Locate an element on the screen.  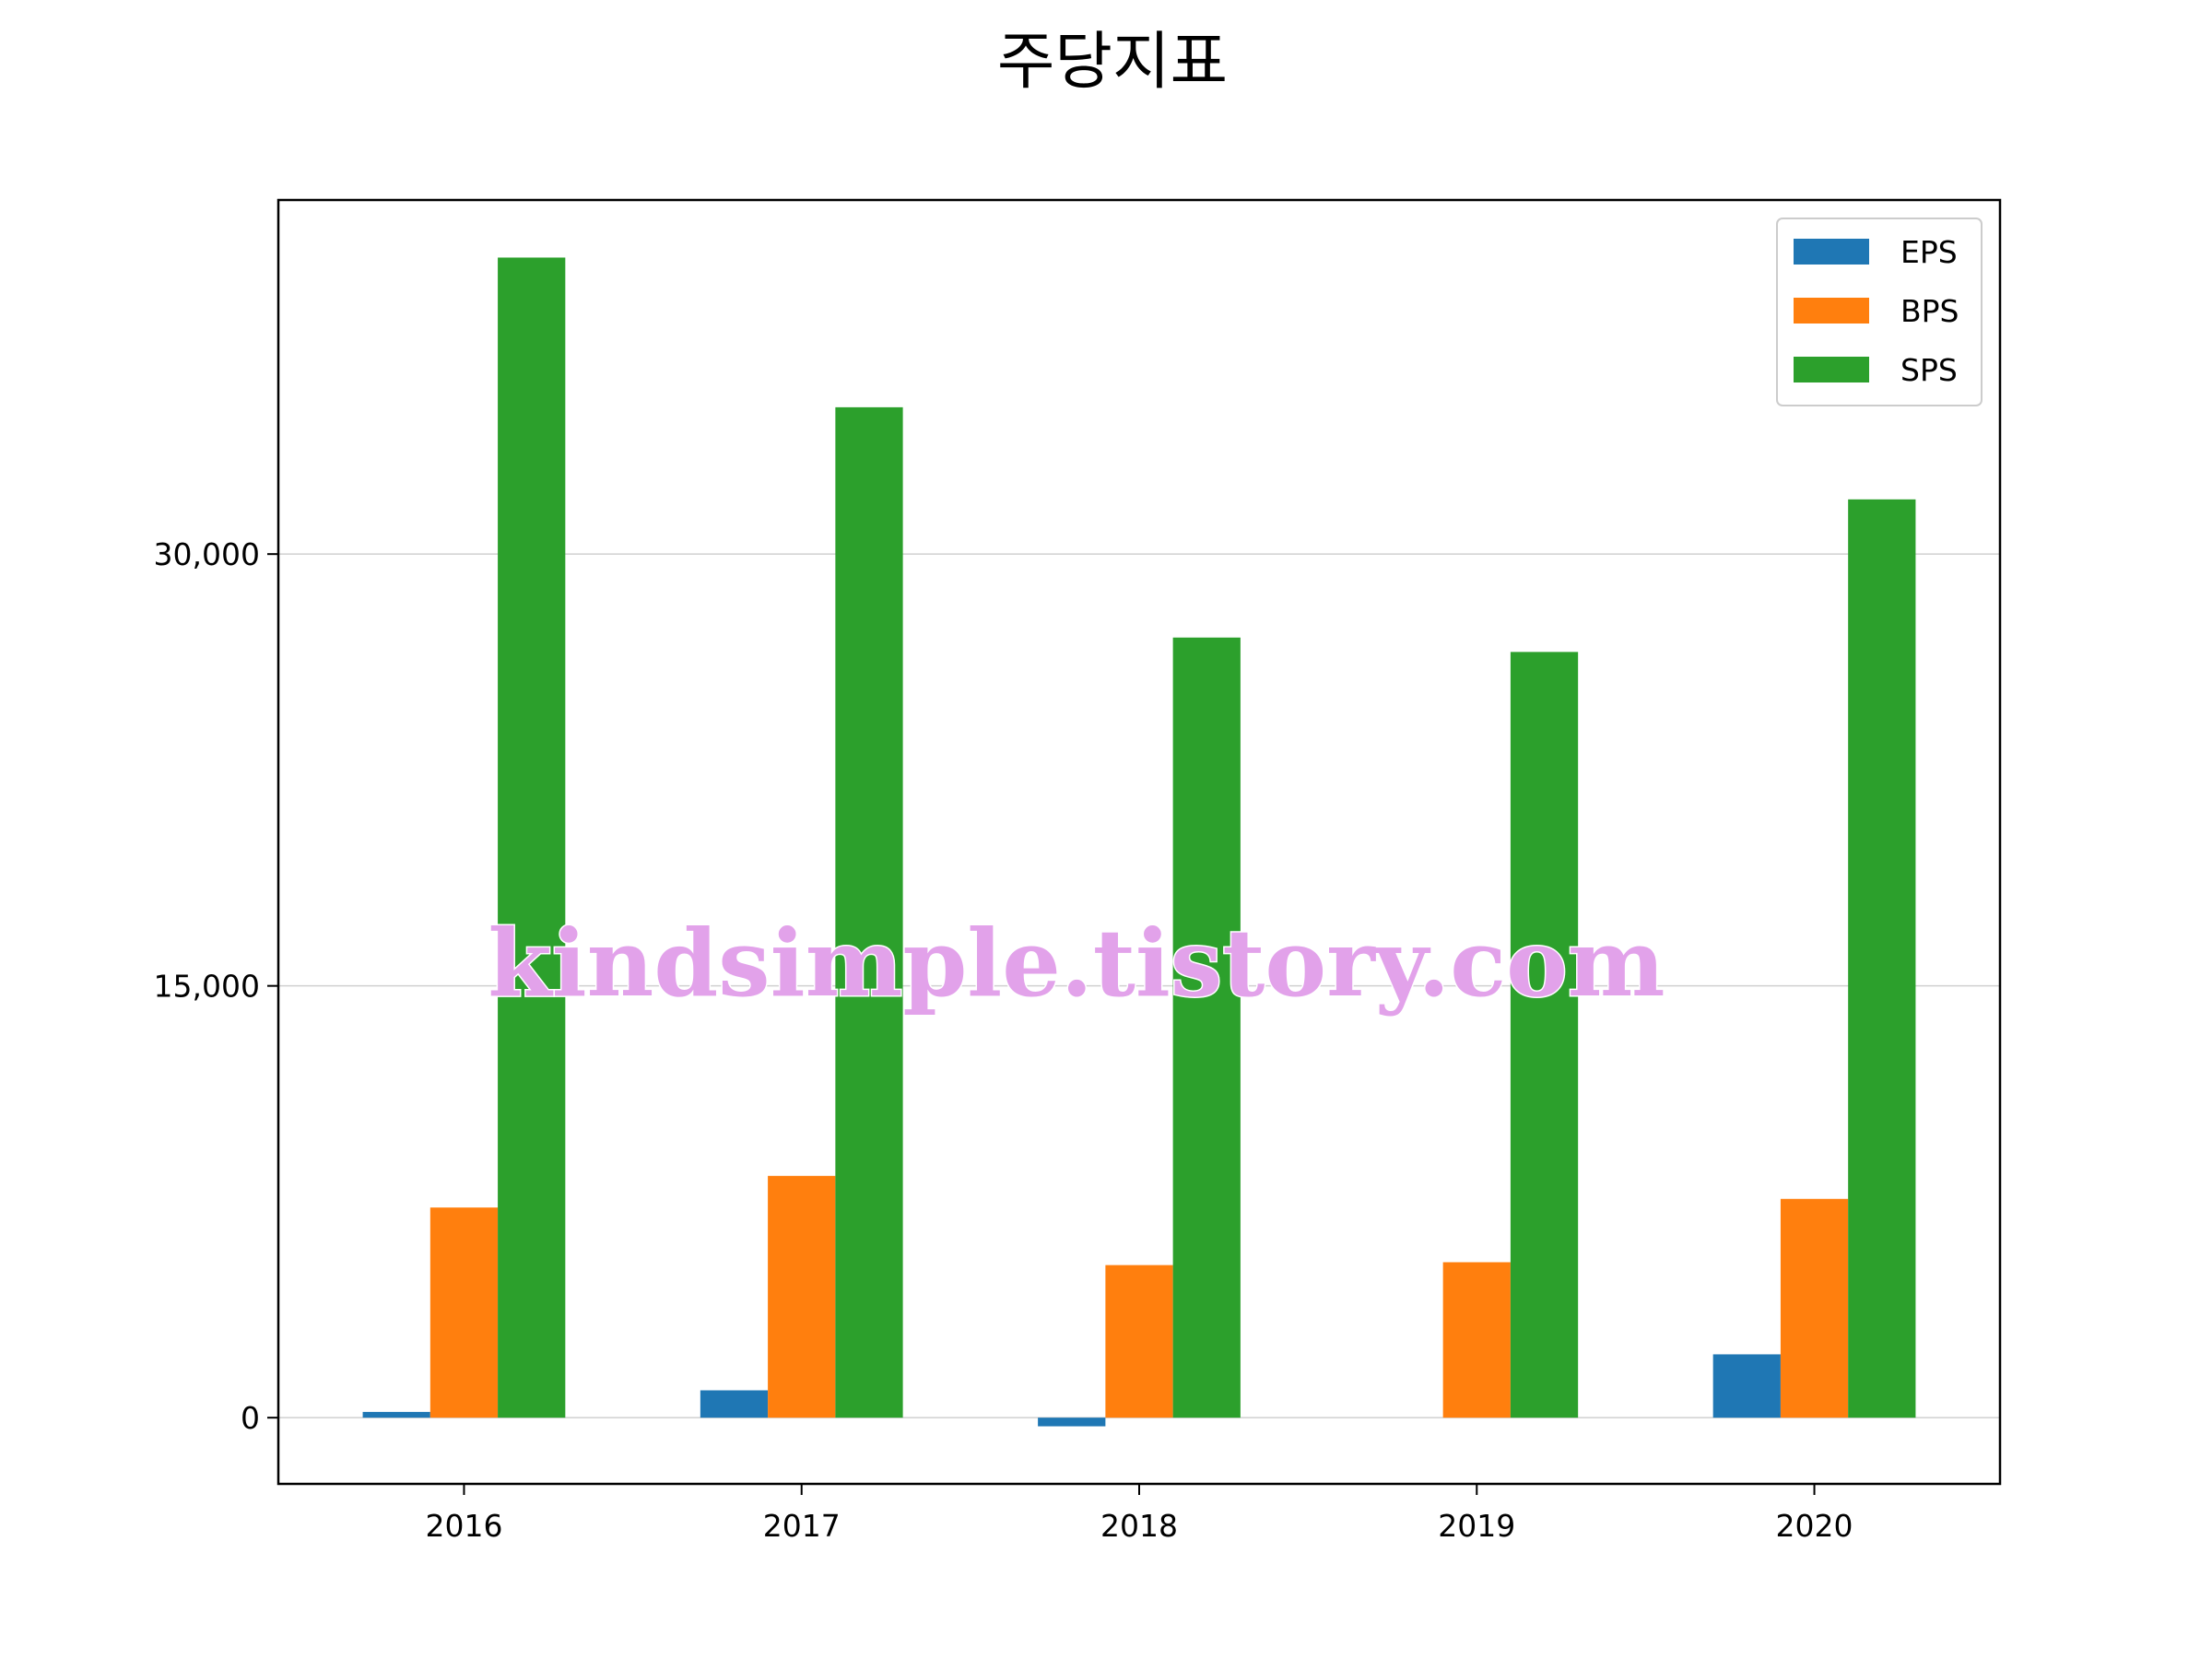
y-axis: 0 15,000 30,000 is located at coordinates (216, 986).